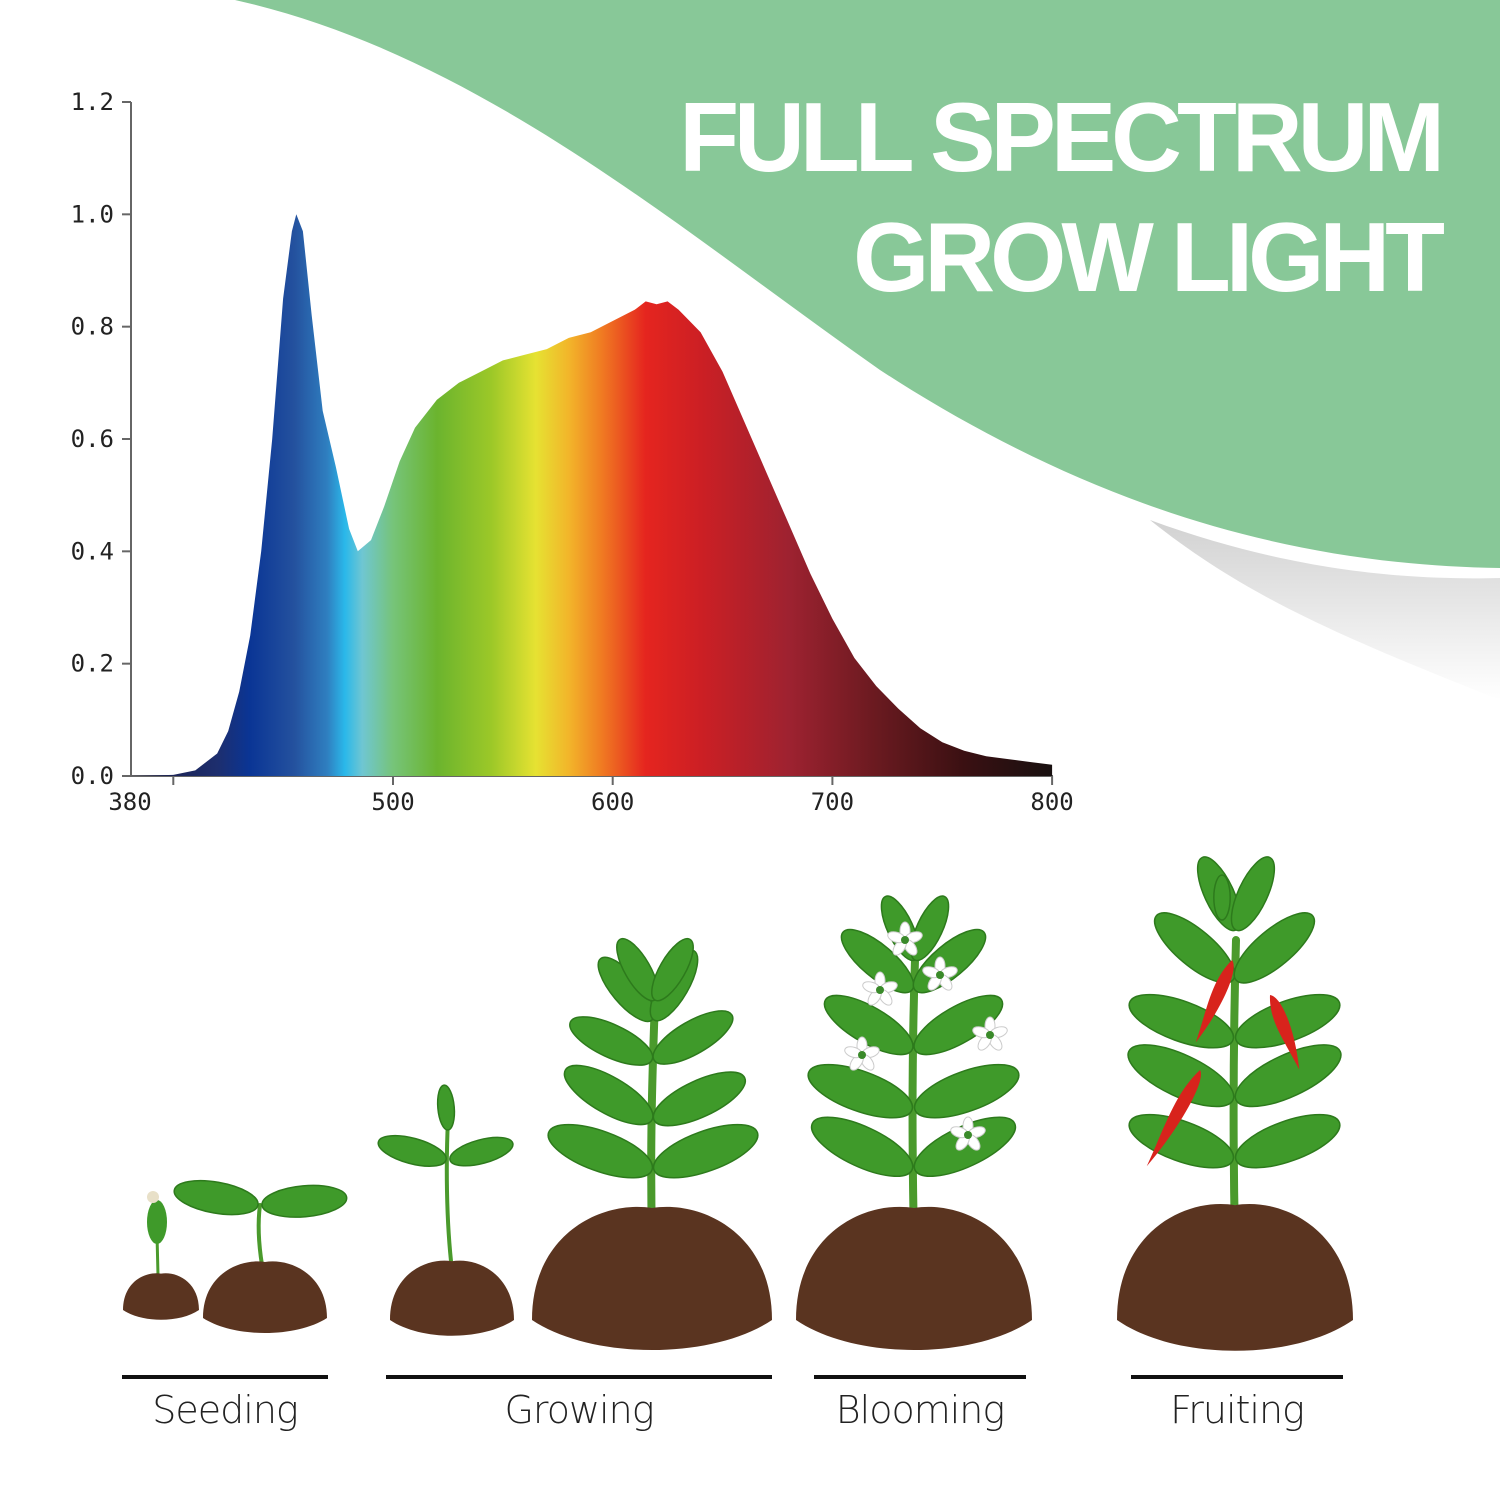 This screenshot has height=1500, width=1500. Describe the element at coordinates (157, 1222) in the screenshot. I see `sprout-bud` at that location.